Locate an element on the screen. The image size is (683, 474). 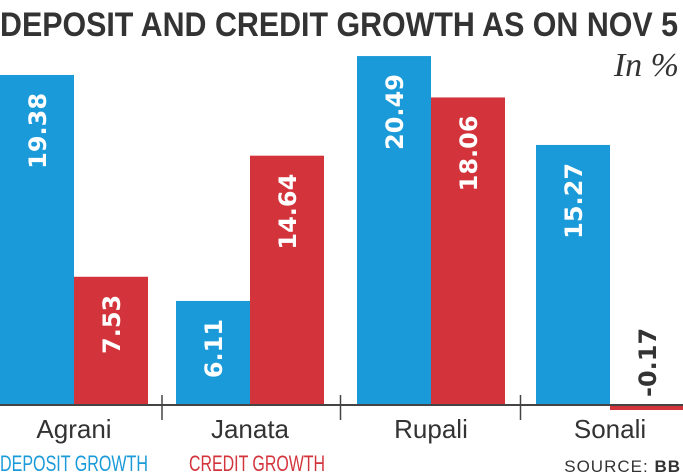
category-label: Rupali is located at coordinates (431, 429).